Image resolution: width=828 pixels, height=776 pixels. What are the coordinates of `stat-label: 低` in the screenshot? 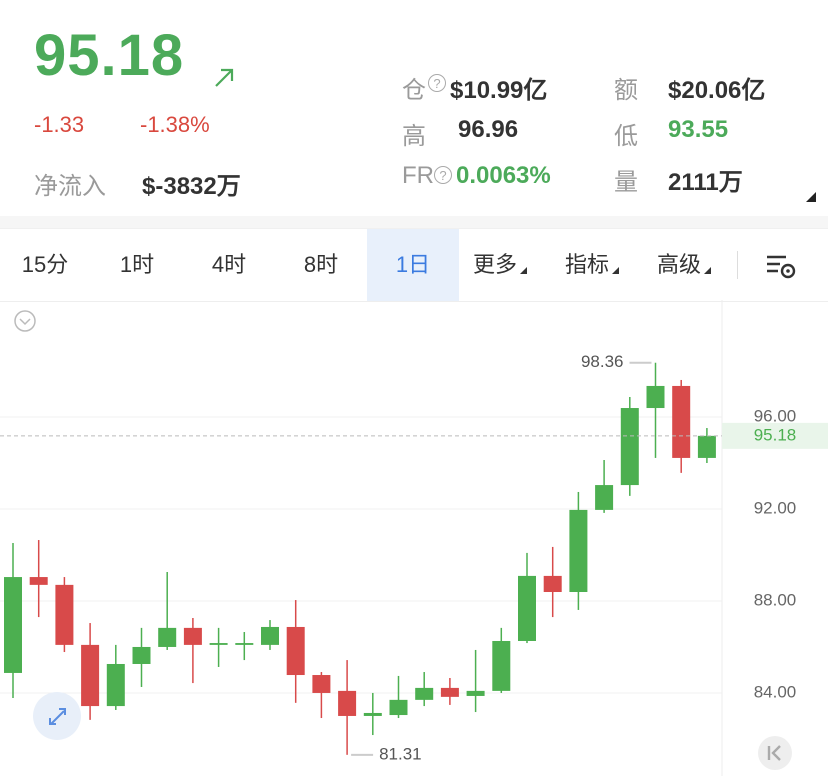 It's located at (626, 136).